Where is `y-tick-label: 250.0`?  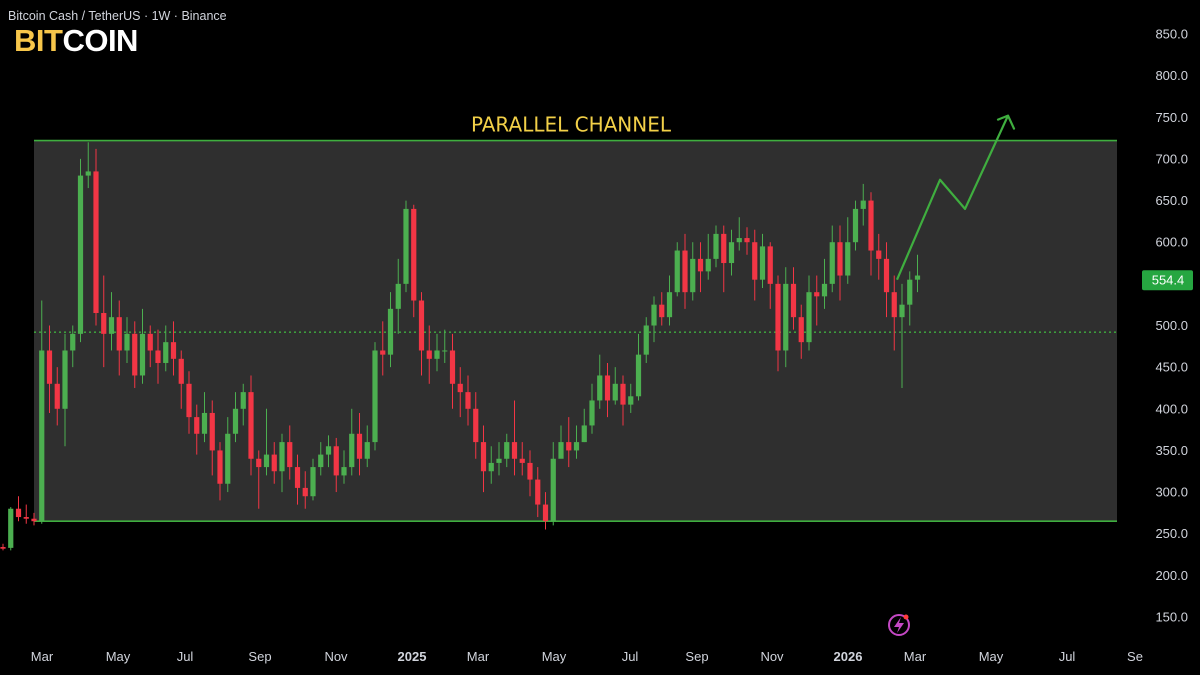
y-tick-label: 250.0 is located at coordinates (1171, 533).